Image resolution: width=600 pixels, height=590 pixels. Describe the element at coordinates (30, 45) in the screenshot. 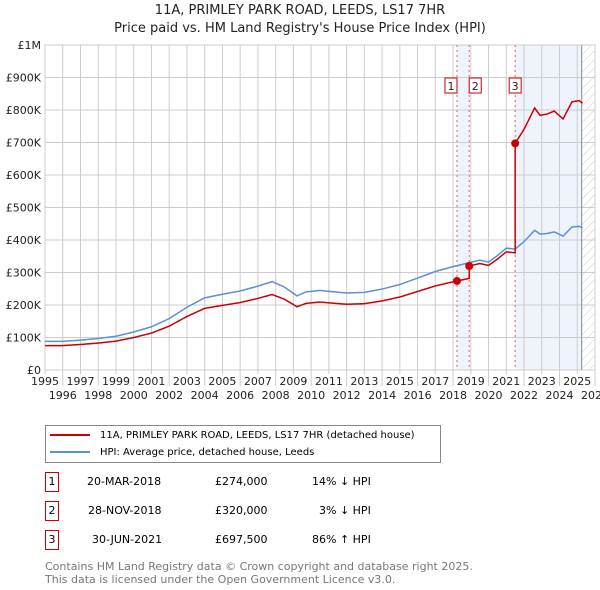

I see `y-tick-label: £1M` at that location.